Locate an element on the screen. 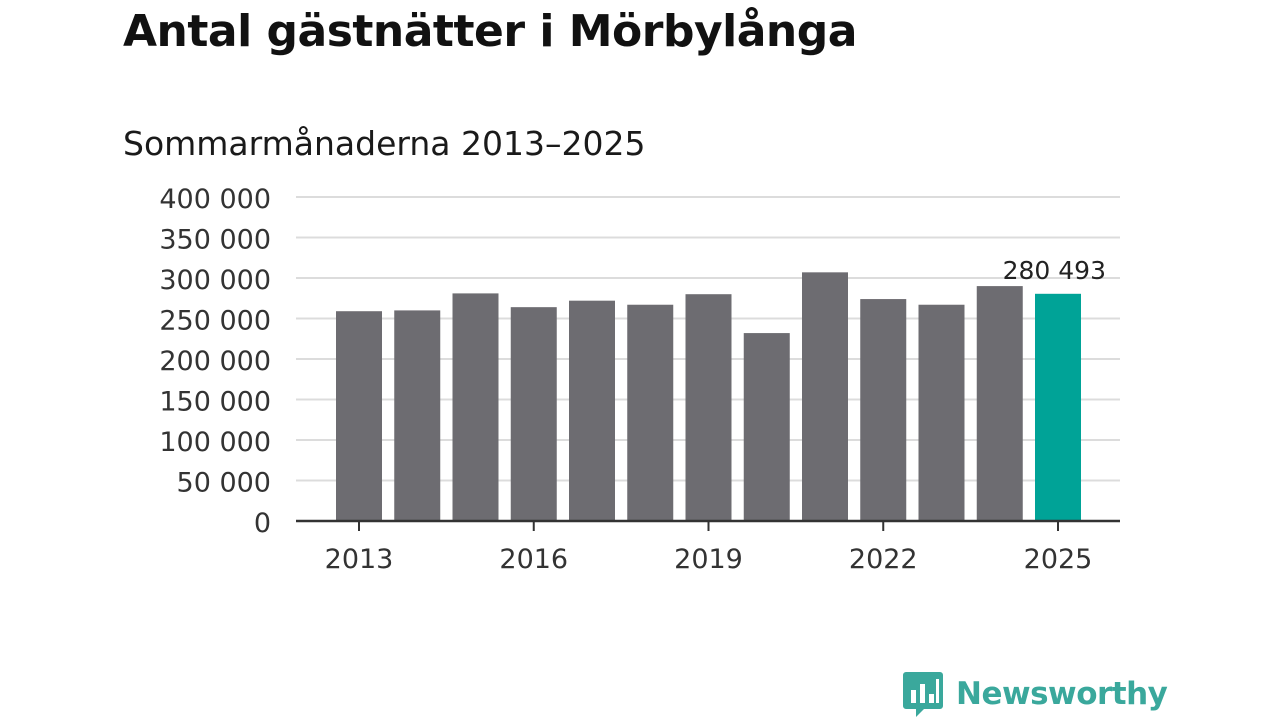 Image resolution: width=1280 pixels, height=720 pixels. y-tick-label: 0 is located at coordinates (262, 523).